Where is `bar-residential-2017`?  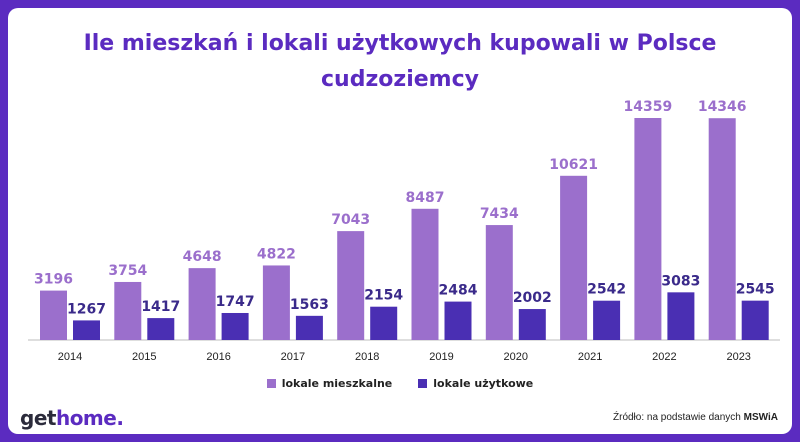 bar-residential-2017 is located at coordinates (276, 302).